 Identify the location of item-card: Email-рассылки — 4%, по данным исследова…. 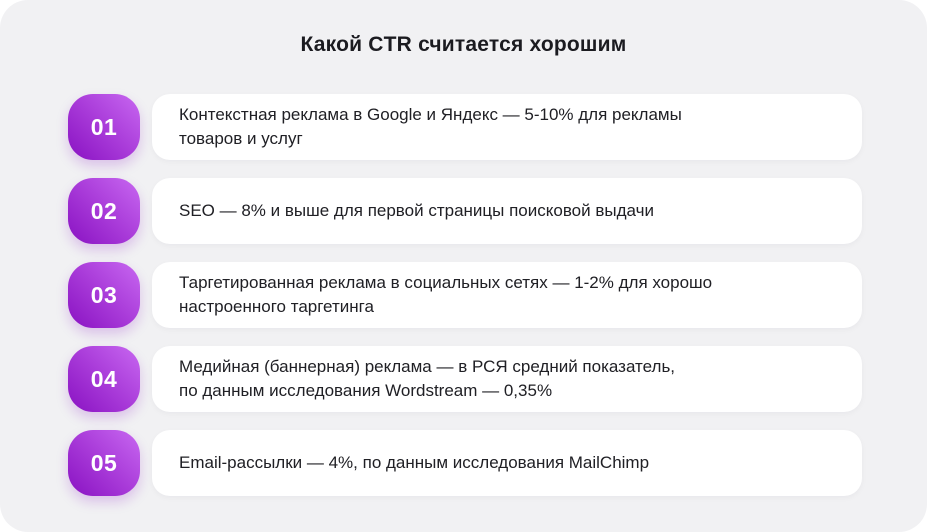
(507, 463).